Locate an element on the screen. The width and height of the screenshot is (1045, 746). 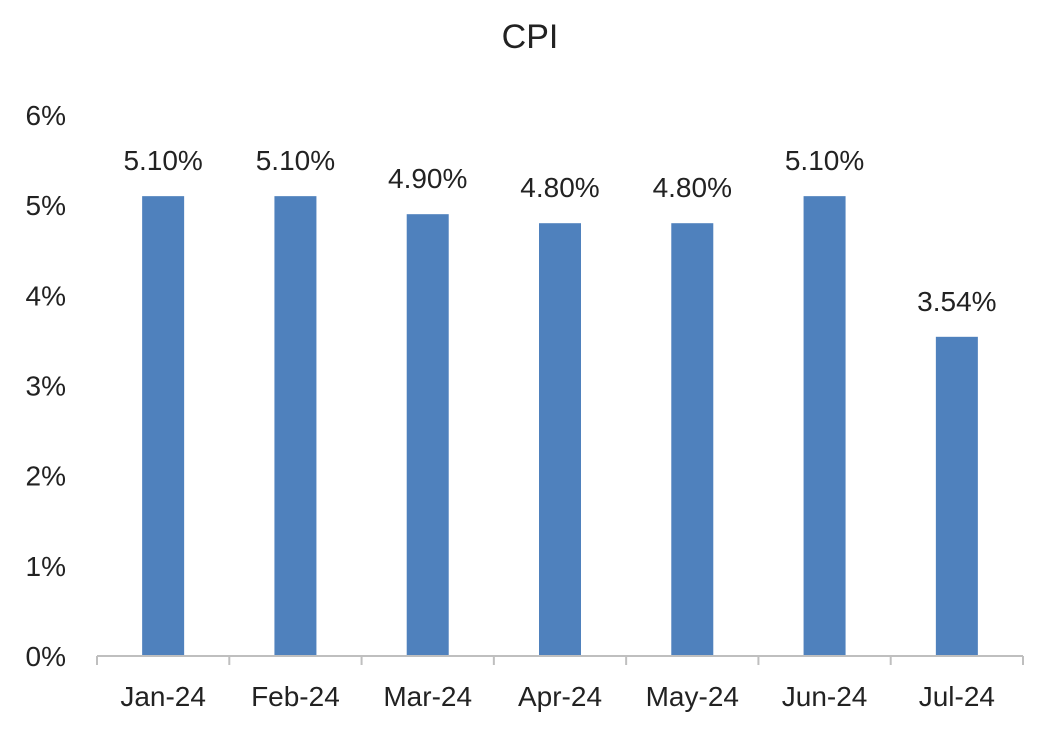
y-axis-tick-labels: 0% 1% 2% 3% 4% 5% 6% is located at coordinates (46, 386).